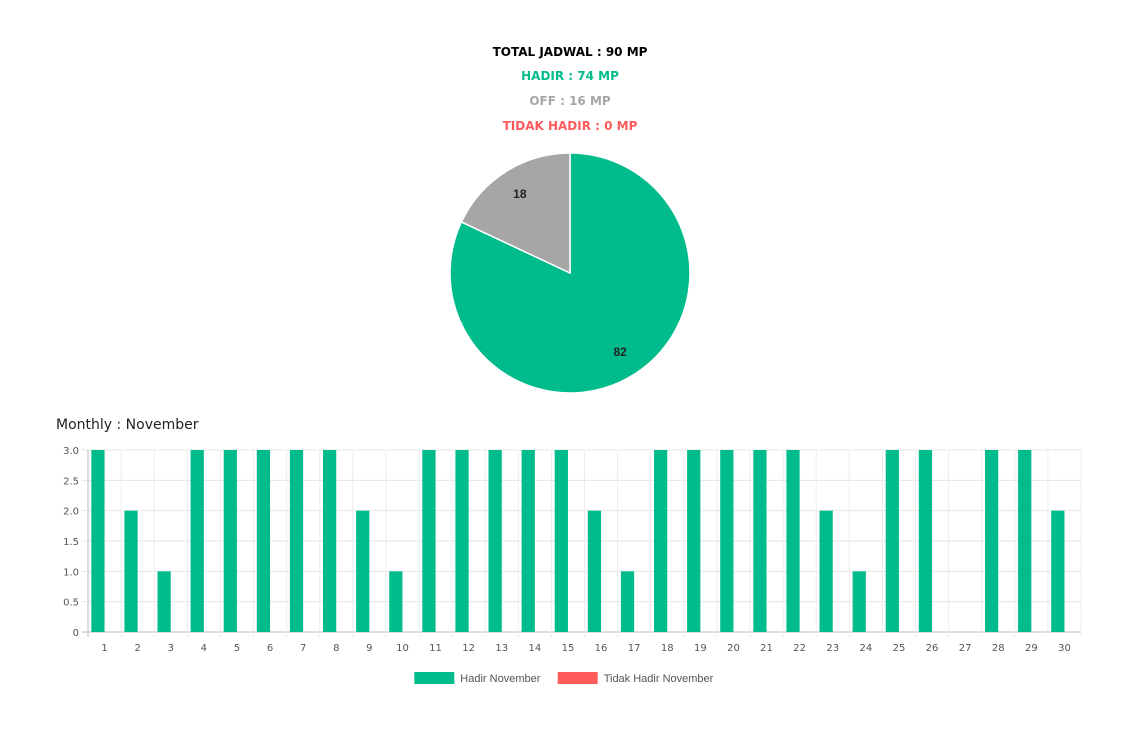  What do you see at coordinates (1064, 648) in the screenshot?
I see `x-tick-label: 30` at bounding box center [1064, 648].